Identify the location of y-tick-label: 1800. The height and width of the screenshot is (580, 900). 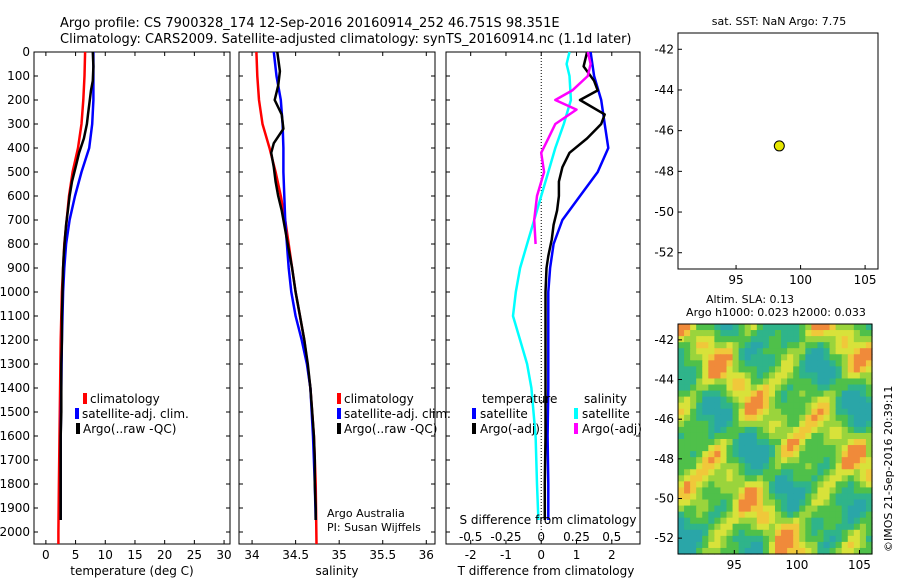
(15, 484).